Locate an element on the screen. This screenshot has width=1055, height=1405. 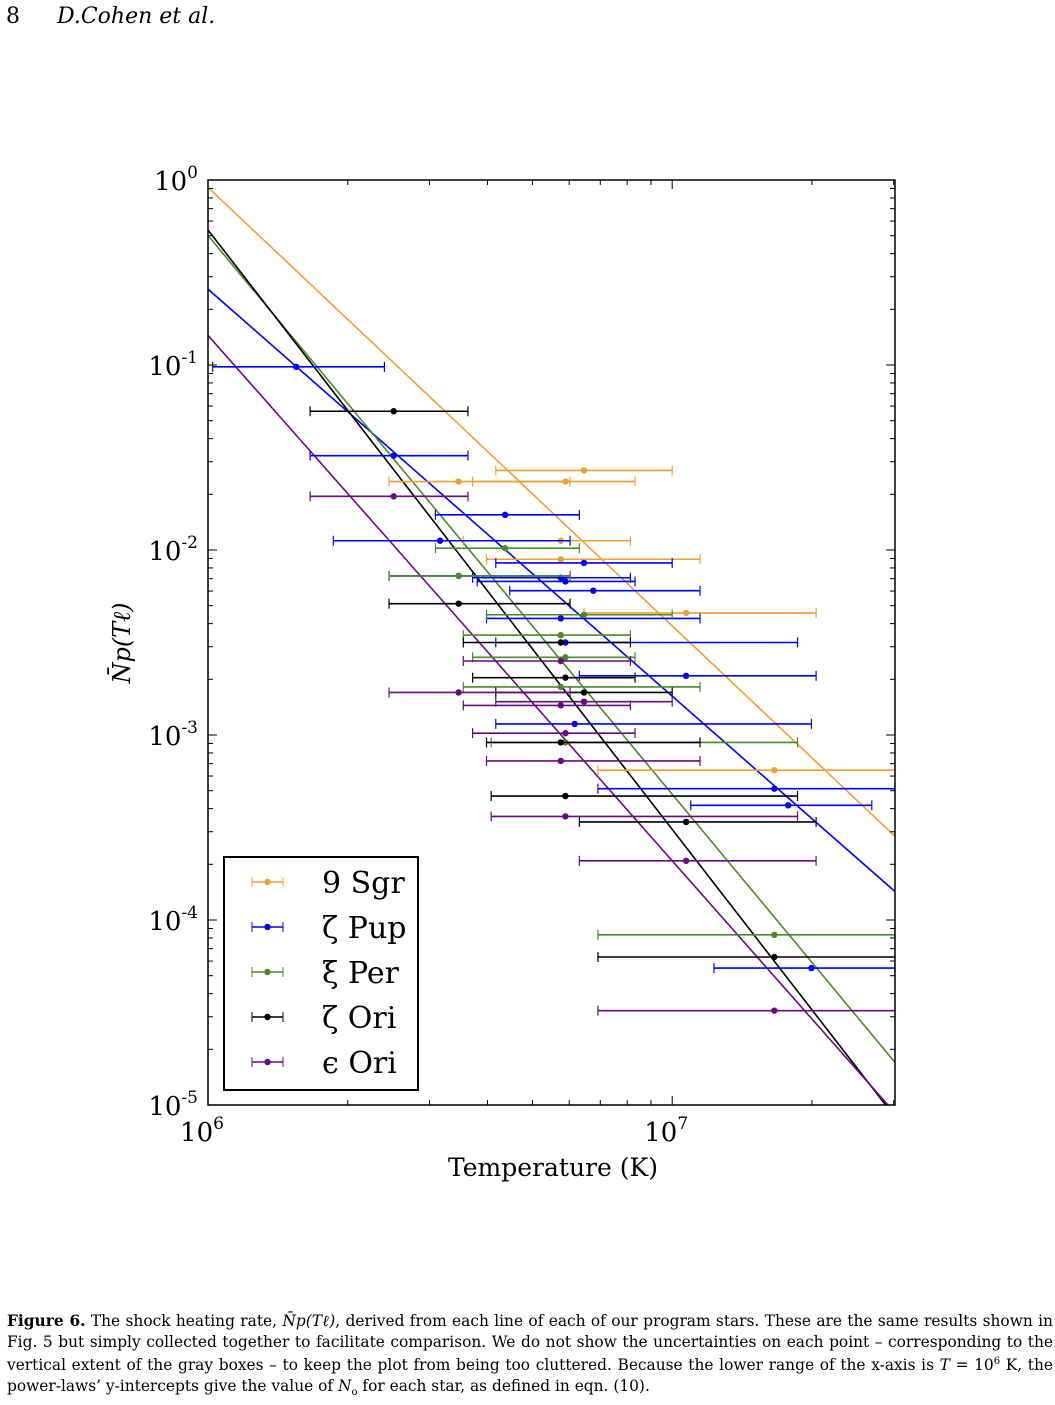
legend: 9 Sgr ζ Pup ξ Per ζ Ori ϵ Ori is located at coordinates (321, 973).